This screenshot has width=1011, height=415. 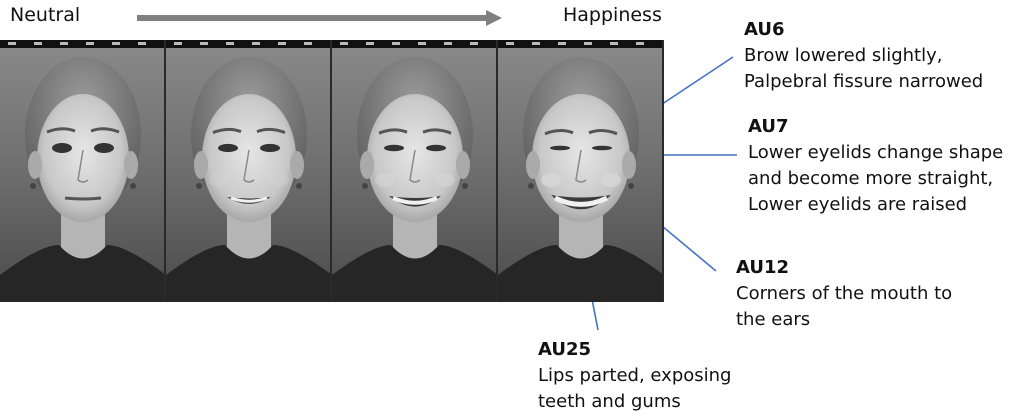 I want to click on au7-code: AU7, so click(x=768, y=126).